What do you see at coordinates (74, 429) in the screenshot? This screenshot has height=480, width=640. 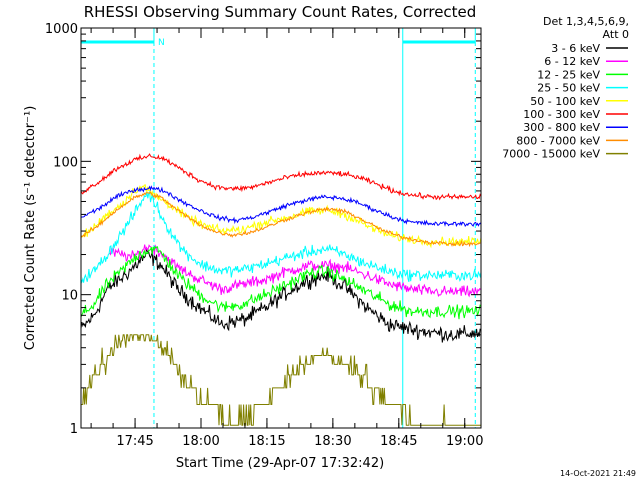 I see `y-tick-label: 1` at bounding box center [74, 429].